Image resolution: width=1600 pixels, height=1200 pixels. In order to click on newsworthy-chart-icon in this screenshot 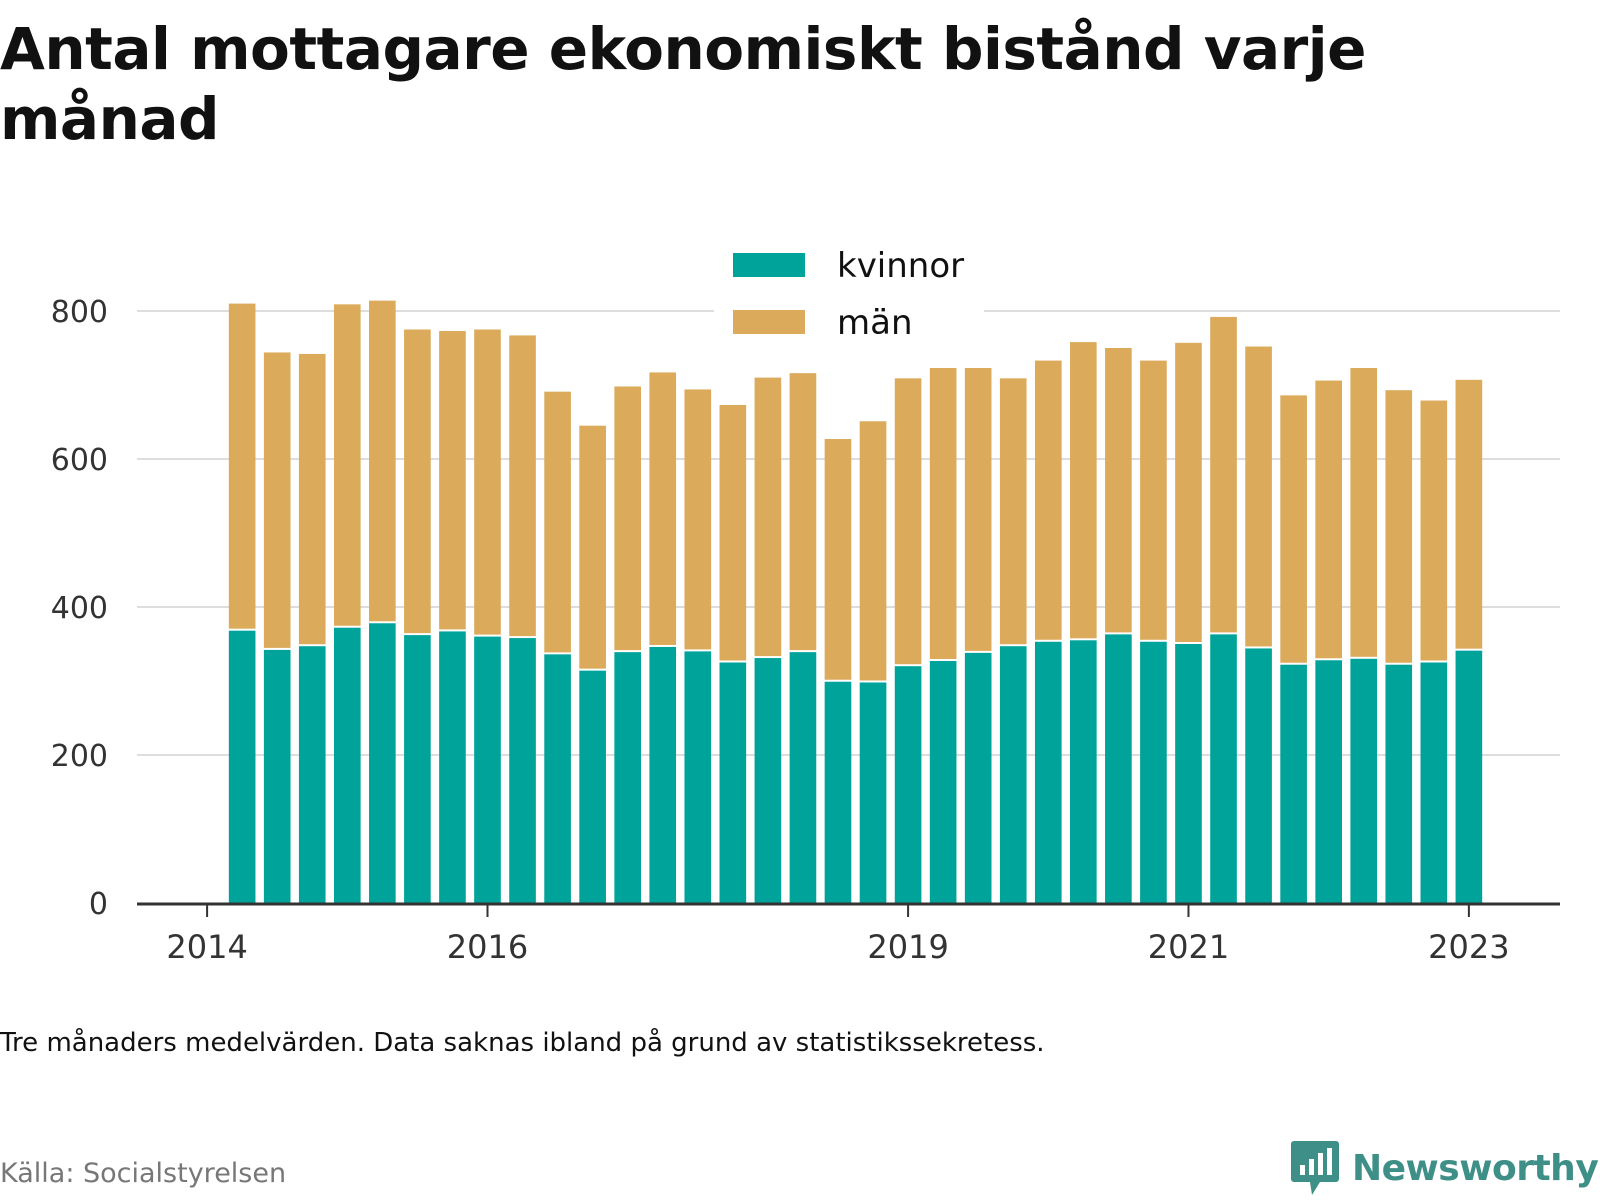, I will do `click(1315, 1168)`.